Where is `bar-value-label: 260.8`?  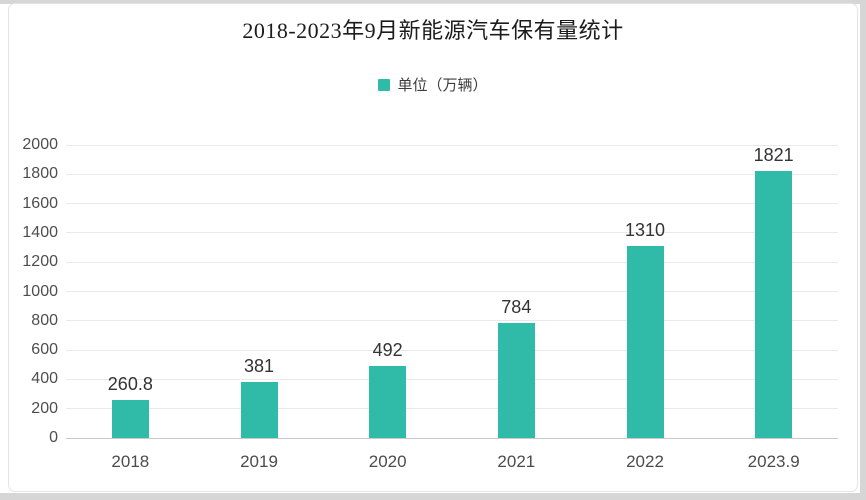
bar-value-label: 260.8 is located at coordinates (130, 383).